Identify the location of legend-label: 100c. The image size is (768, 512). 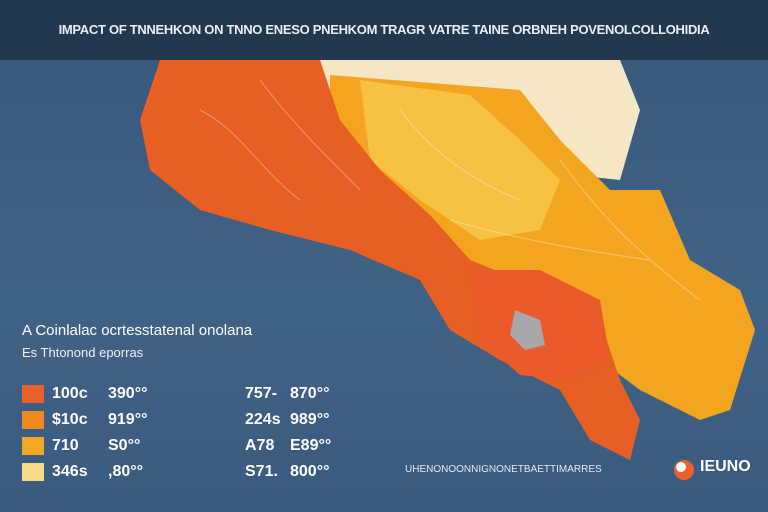
(70, 393).